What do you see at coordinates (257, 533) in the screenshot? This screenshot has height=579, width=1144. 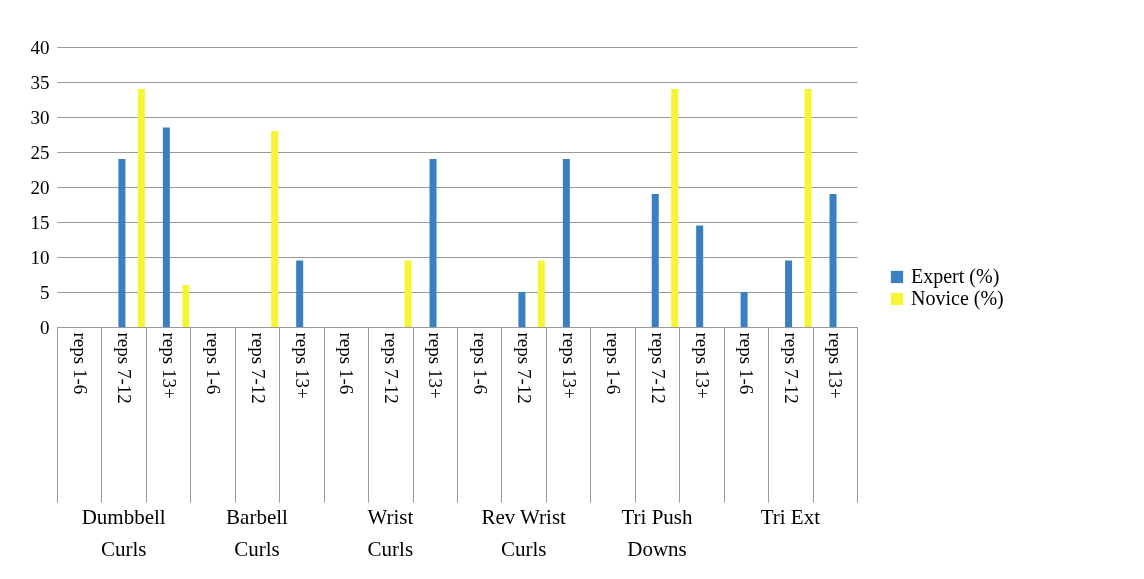 I see `text: Barbell Curls` at bounding box center [257, 533].